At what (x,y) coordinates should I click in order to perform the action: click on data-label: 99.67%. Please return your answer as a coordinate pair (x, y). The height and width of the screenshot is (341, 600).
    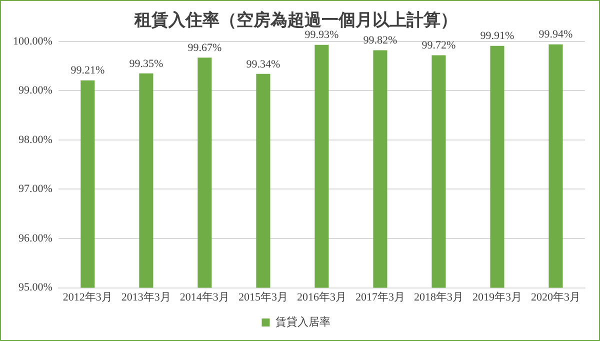
    Looking at the image, I should click on (205, 48).